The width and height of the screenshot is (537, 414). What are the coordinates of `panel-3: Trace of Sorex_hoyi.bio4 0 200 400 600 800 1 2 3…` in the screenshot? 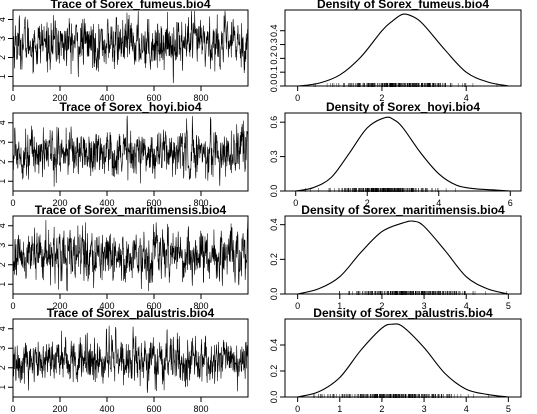 It's located at (124, 154).